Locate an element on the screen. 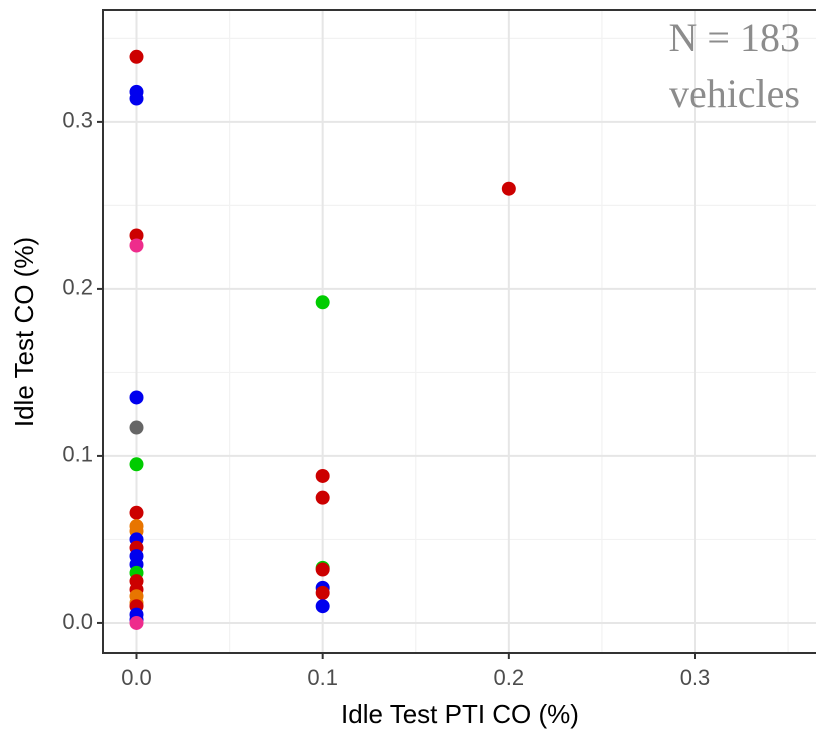 This screenshot has width=816, height=734. y-tick-label: 0.3 is located at coordinates (77, 120).